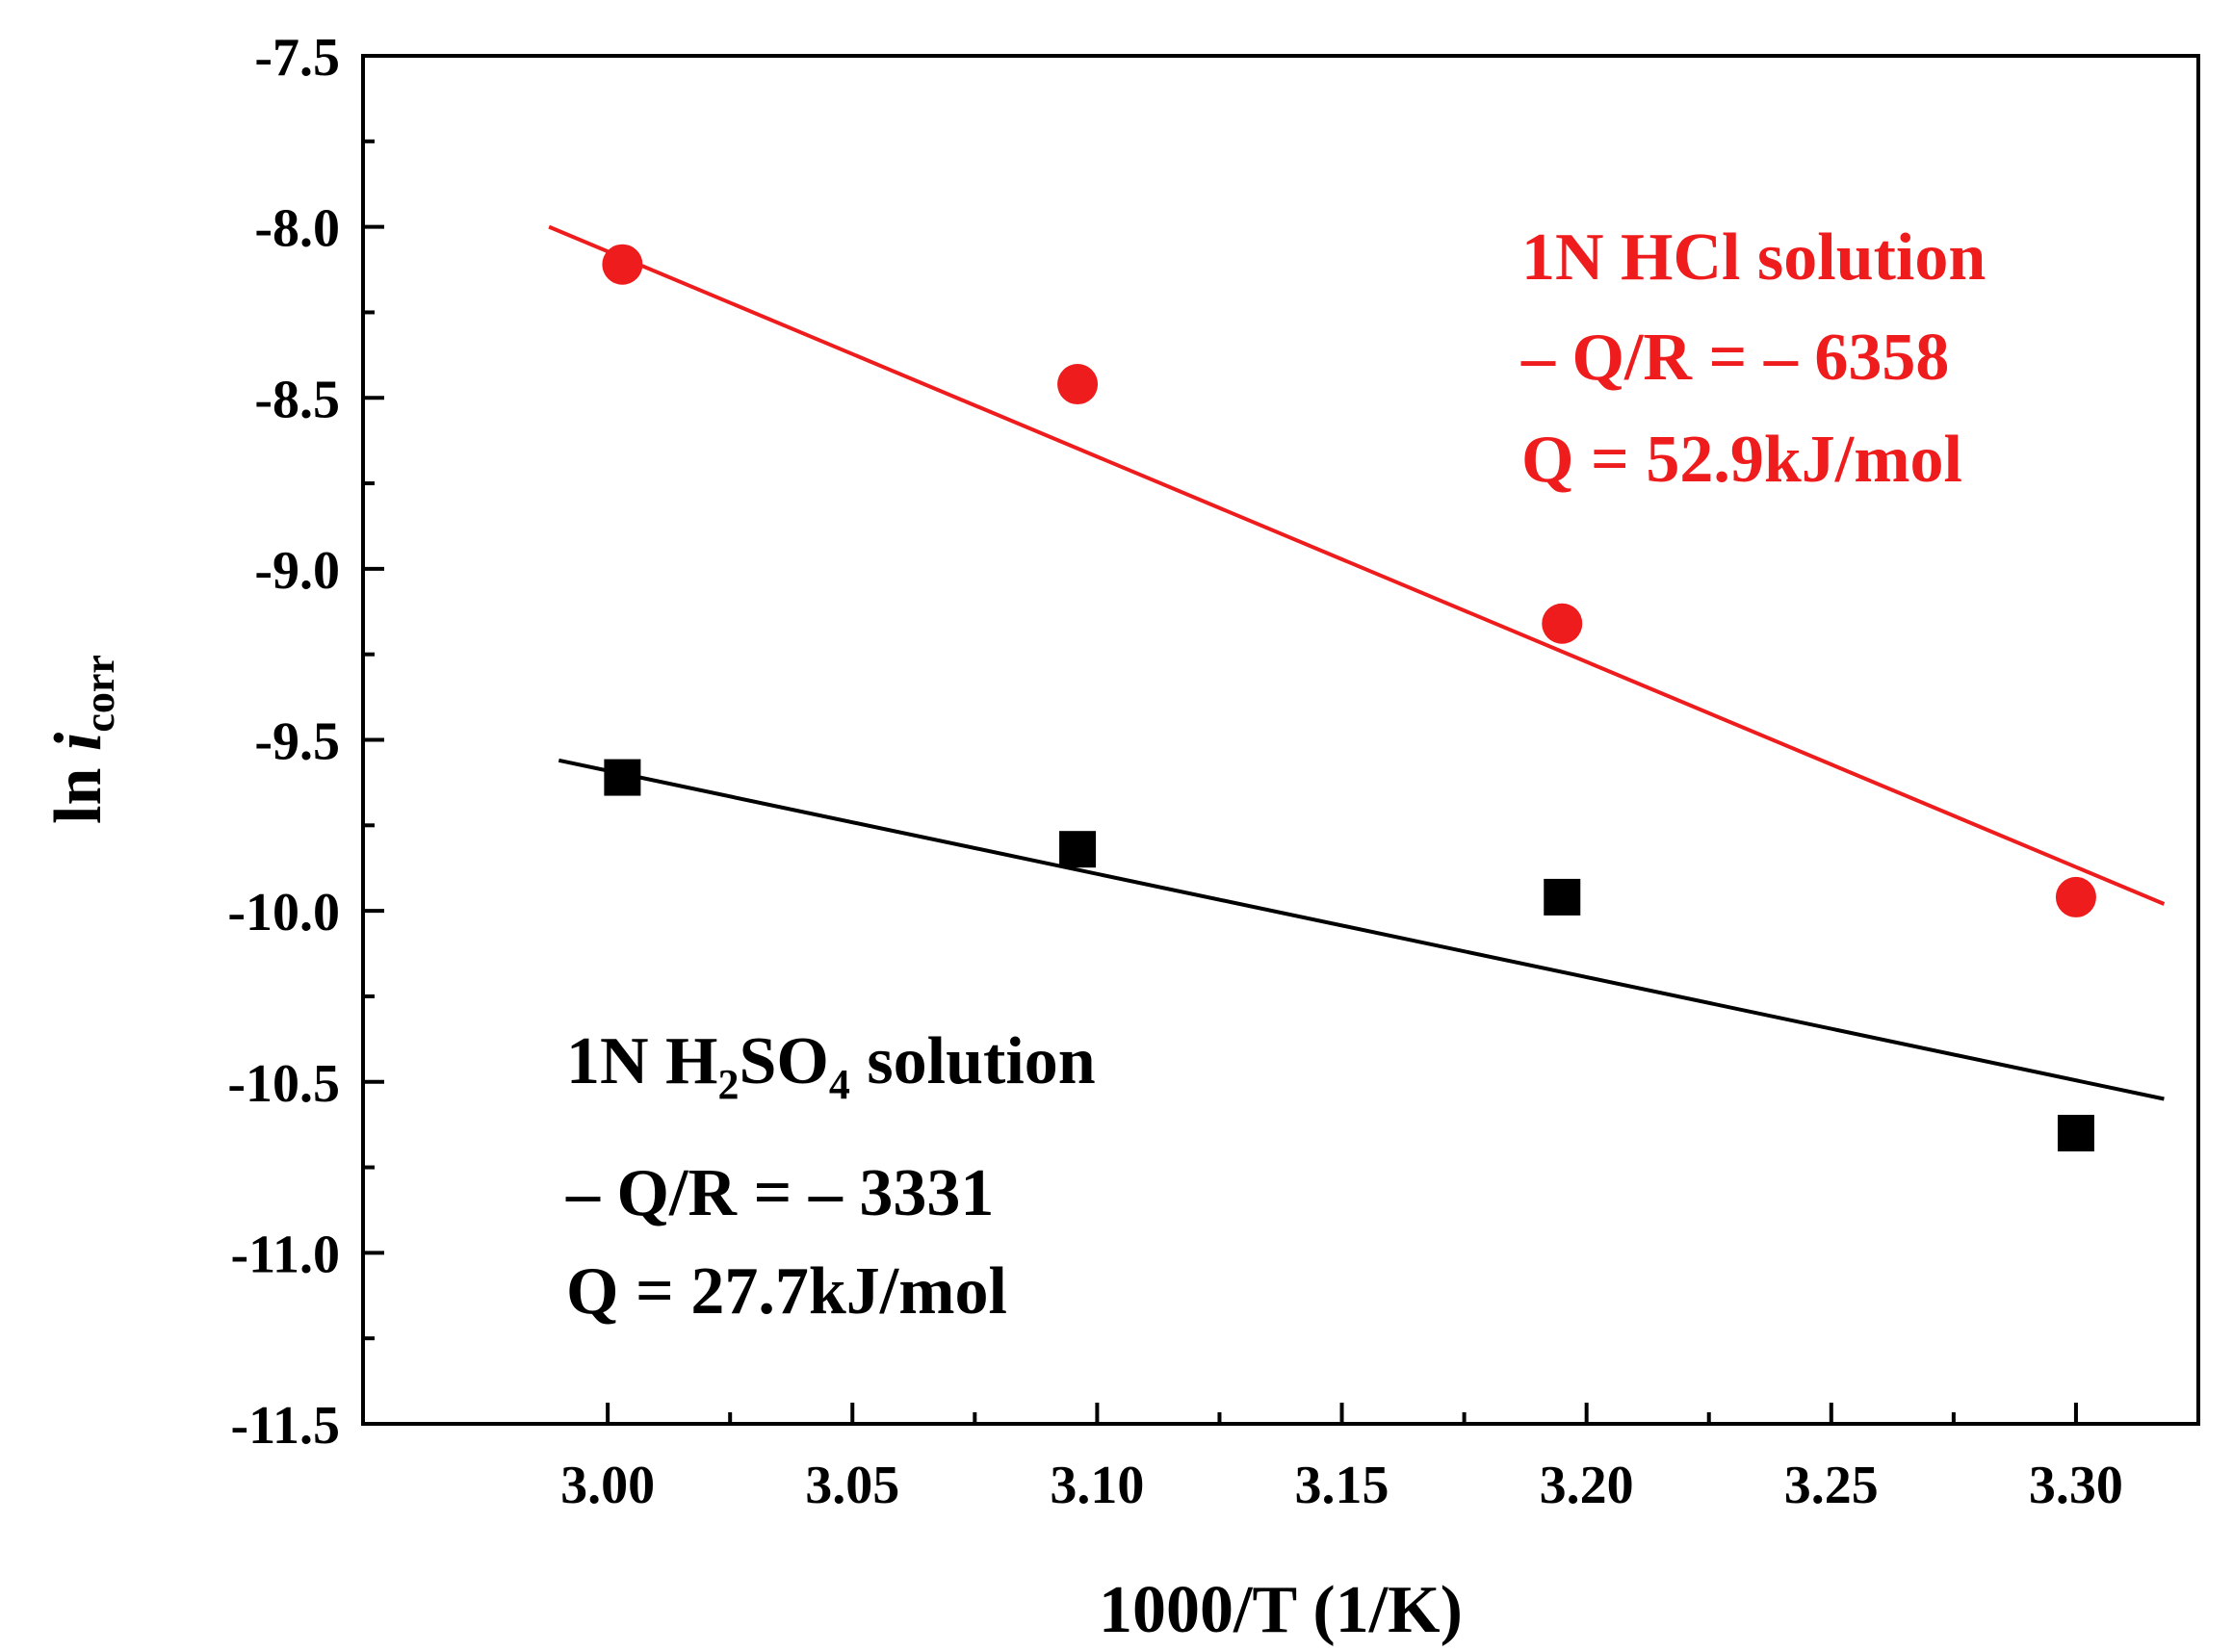 This screenshot has height=1652, width=2233. Describe the element at coordinates (1587, 1485) in the screenshot. I see `x-tick-label: 3.20` at that location.